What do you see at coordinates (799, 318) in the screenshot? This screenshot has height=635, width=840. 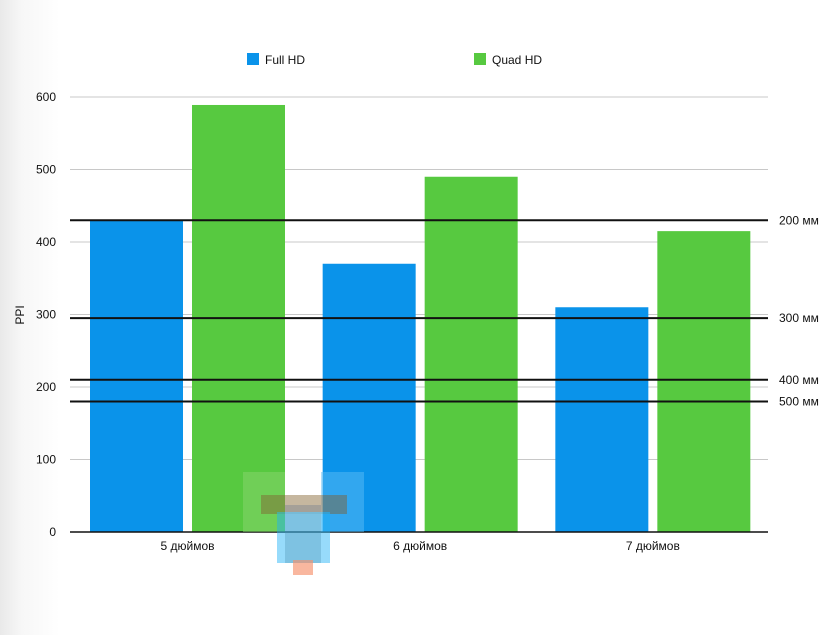 I see `reference-line-label: 300 мм` at bounding box center [799, 318].